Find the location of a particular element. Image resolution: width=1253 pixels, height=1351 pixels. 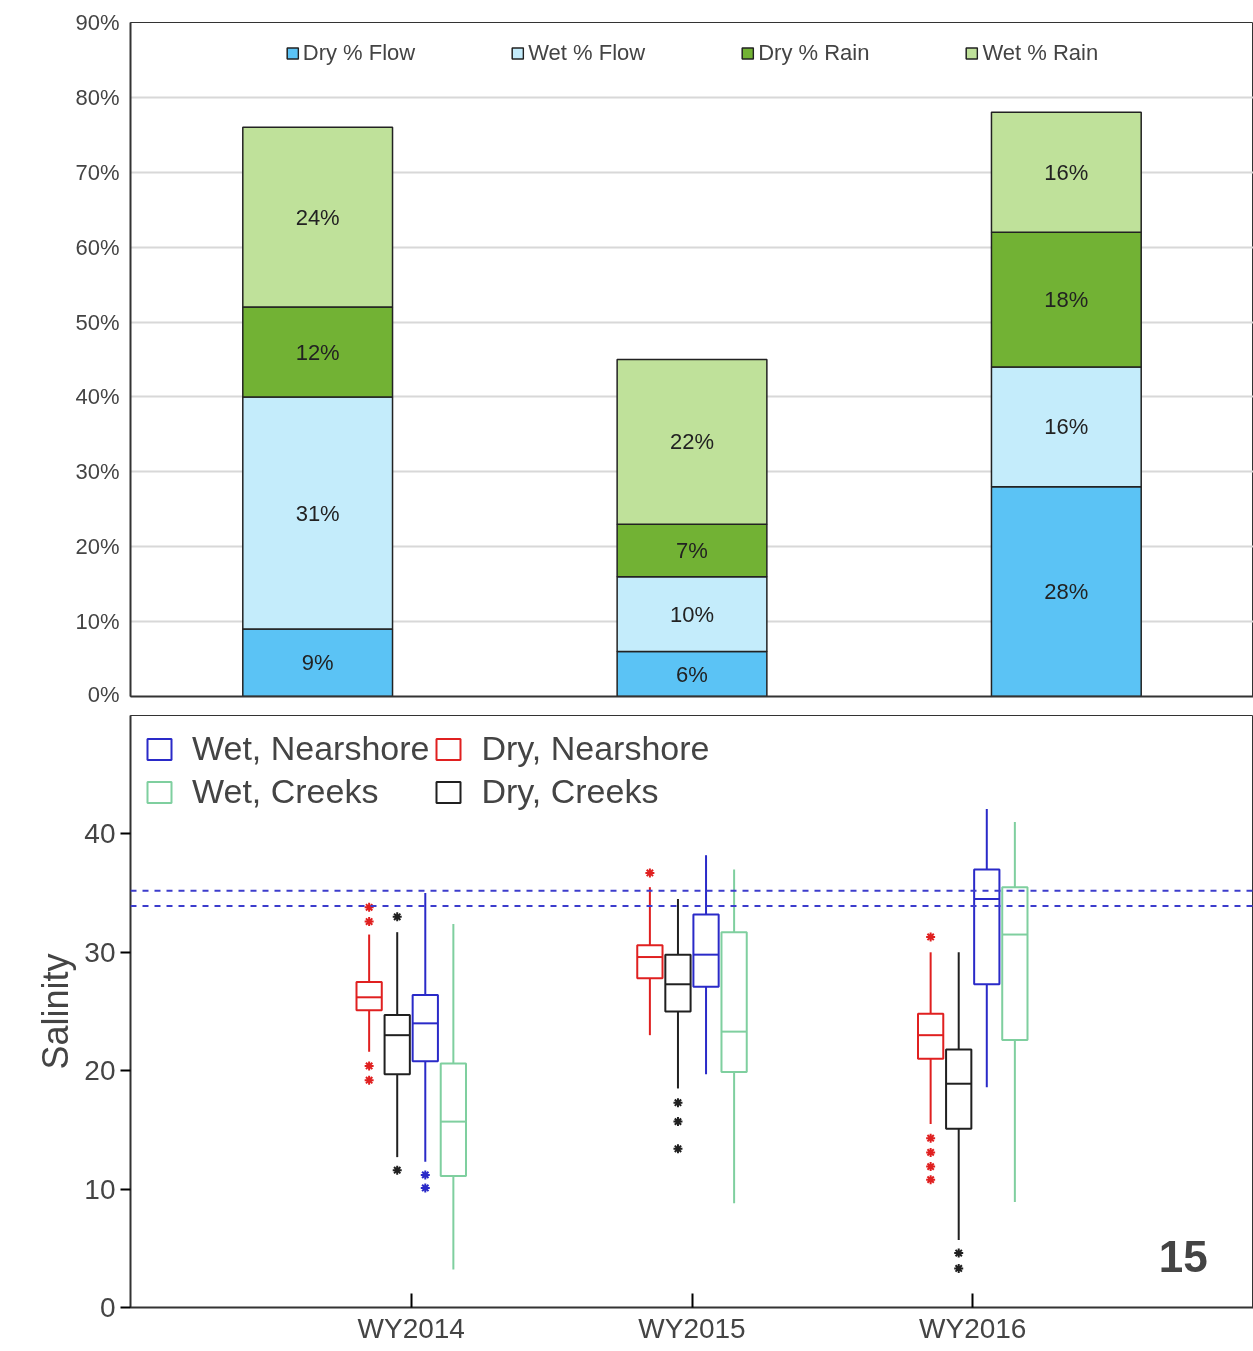

y-tick-label: 10 is located at coordinates (100, 1189).